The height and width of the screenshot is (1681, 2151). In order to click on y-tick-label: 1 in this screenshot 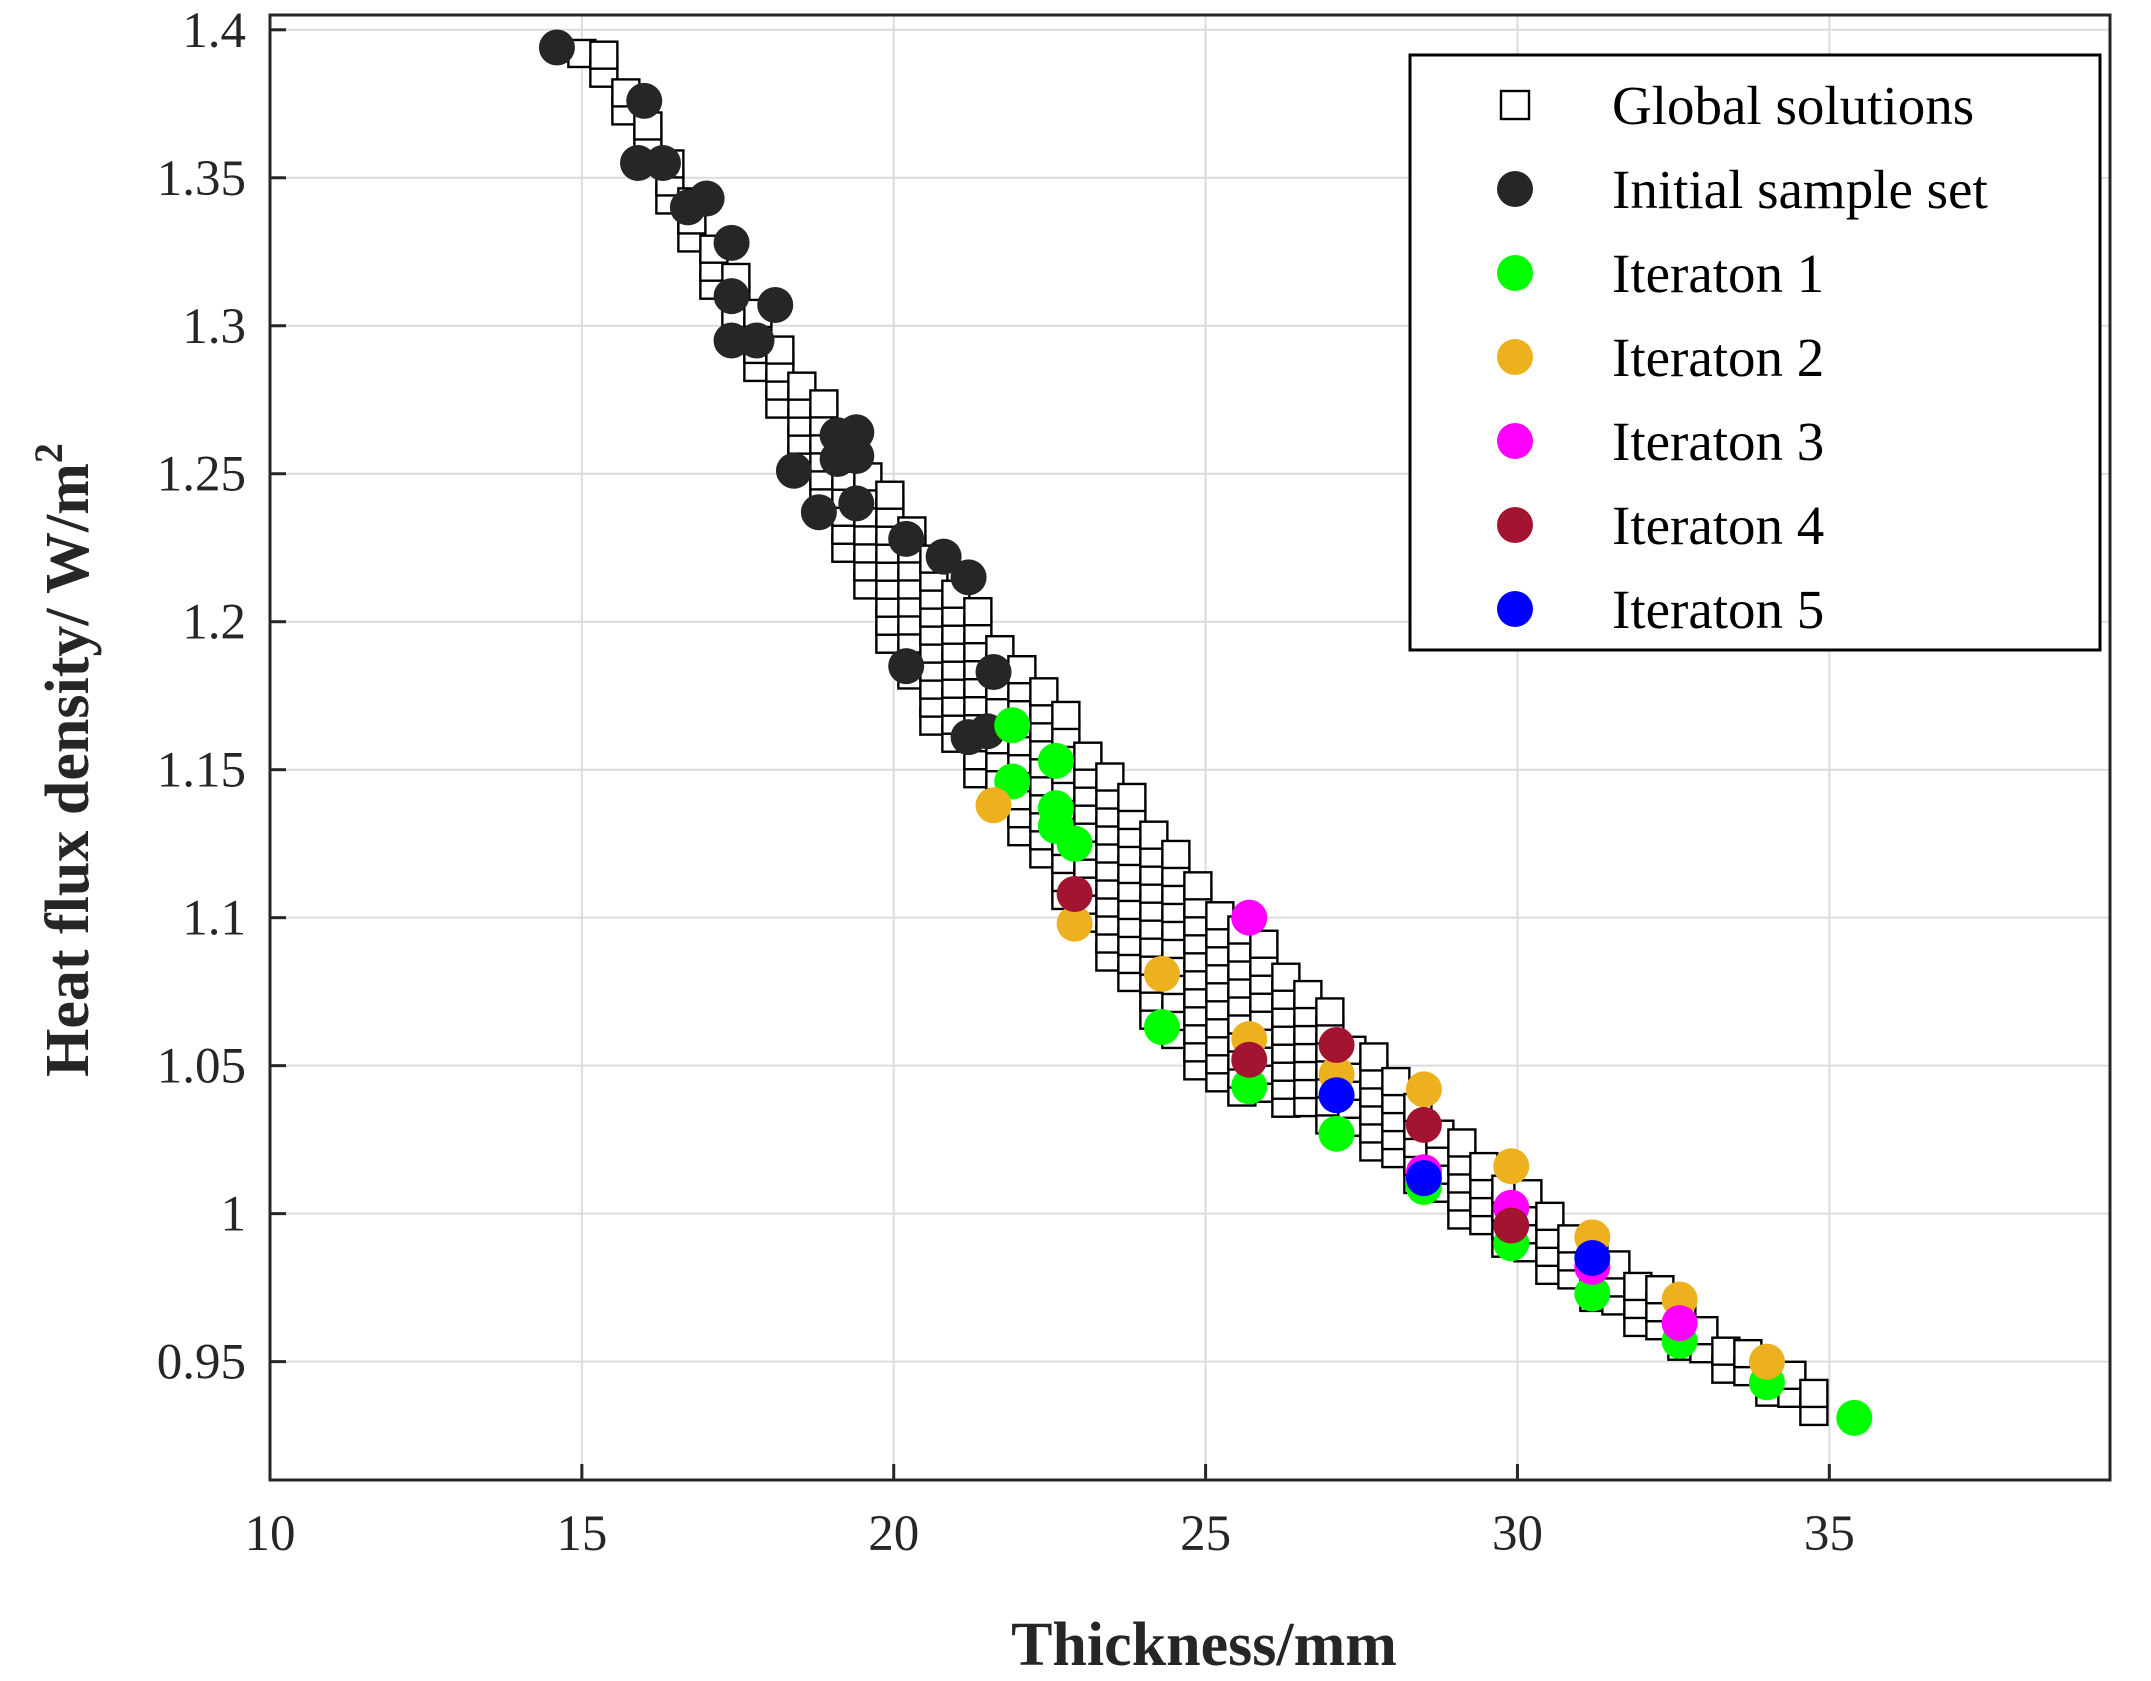, I will do `click(234, 1215)`.